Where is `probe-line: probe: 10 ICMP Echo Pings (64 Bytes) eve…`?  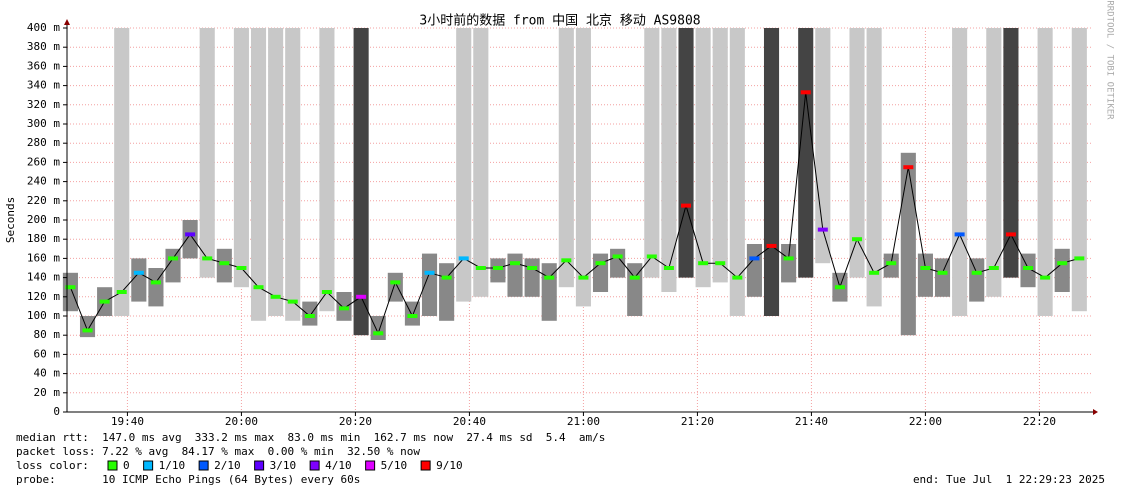 probe-line: probe: 10 ICMP Echo Pings (64 Bytes) eve… is located at coordinates (188, 479).